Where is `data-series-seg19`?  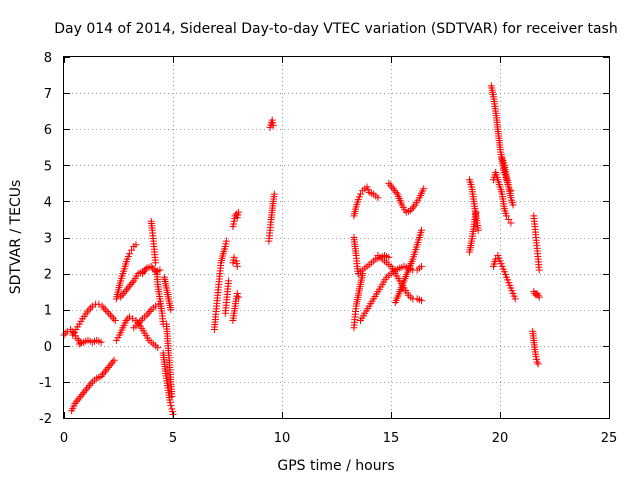 data-series-seg19 is located at coordinates (235, 261).